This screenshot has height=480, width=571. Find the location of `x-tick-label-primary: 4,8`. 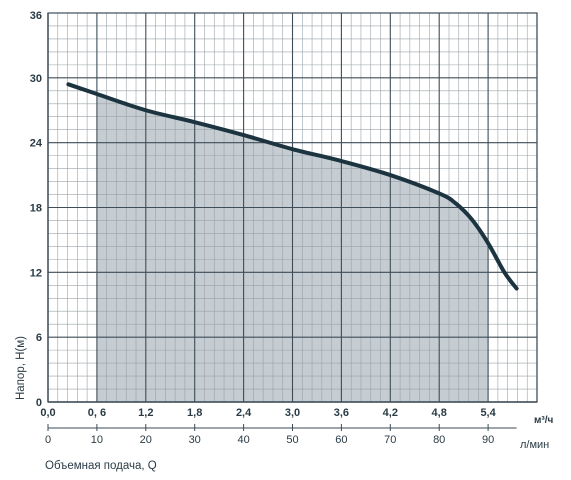

x-tick-label-primary: 4,8 is located at coordinates (439, 413).